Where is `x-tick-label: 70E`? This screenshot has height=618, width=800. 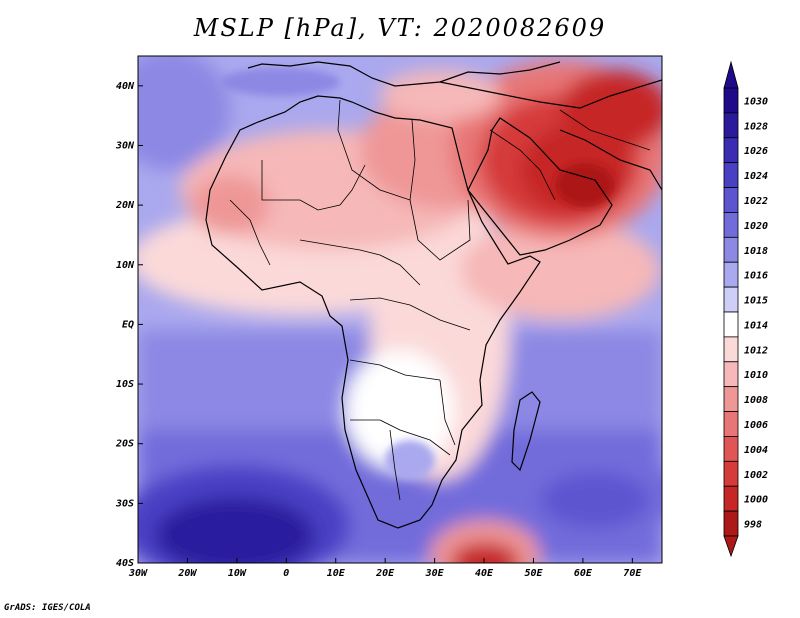
x-tick-label: 70E is located at coordinates (632, 573).